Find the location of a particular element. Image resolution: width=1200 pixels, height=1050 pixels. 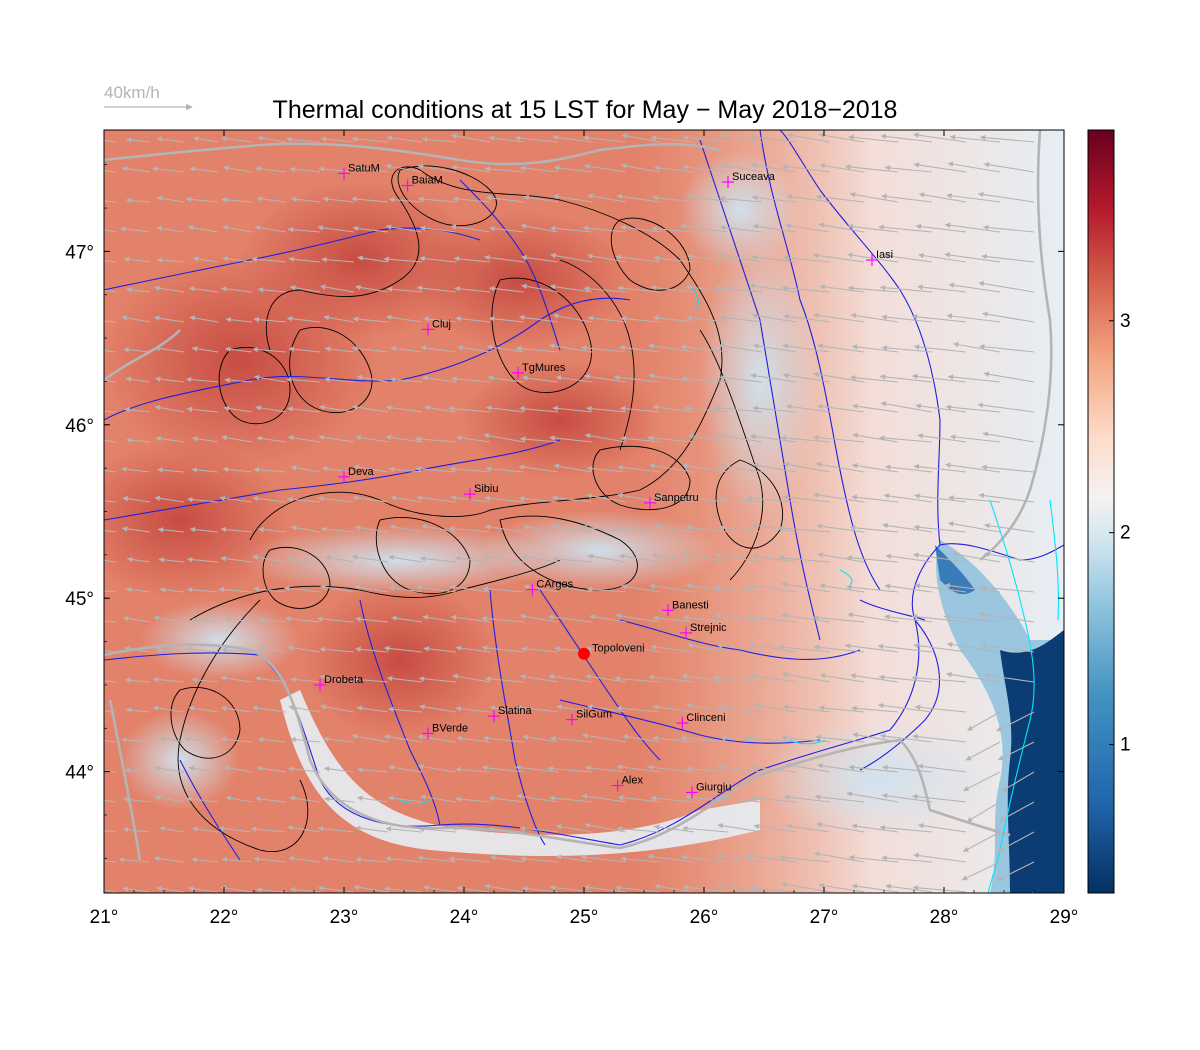

city-label: Deva is located at coordinates (361, 472).